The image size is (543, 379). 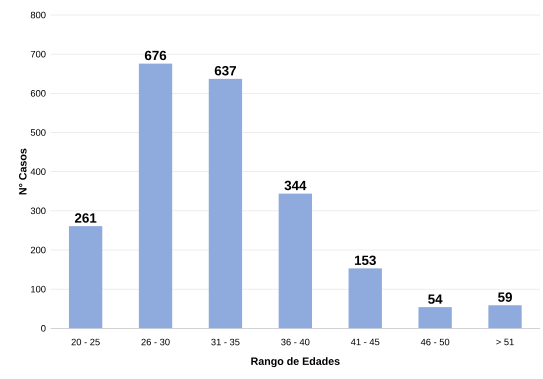 What do you see at coordinates (295, 185) in the screenshot?
I see `data-label: 344` at bounding box center [295, 185].